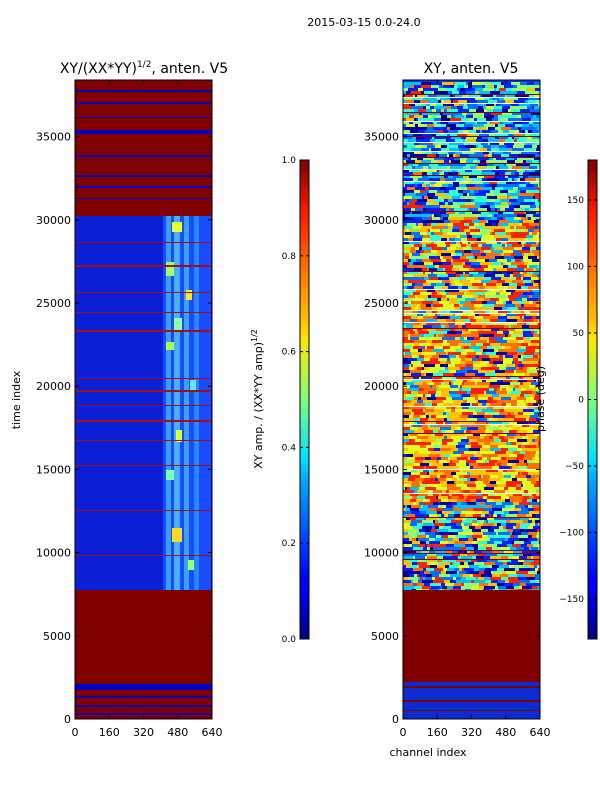 The image size is (600, 804). Describe the element at coordinates (53, 553) in the screenshot. I see `y-tick-label: 10000` at that location.